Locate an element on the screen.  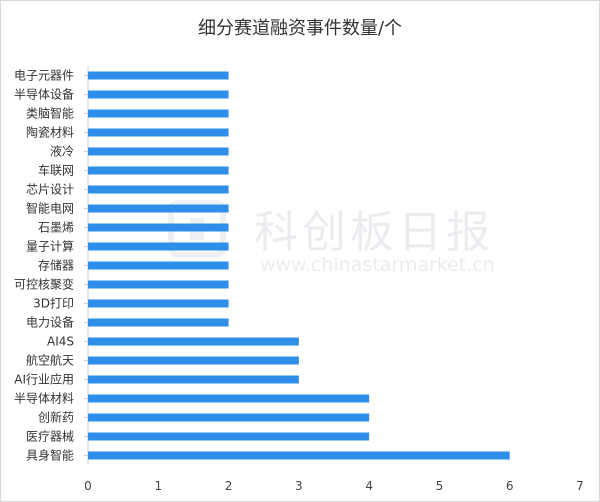
category-label: 3D打印 is located at coordinates (53, 304).